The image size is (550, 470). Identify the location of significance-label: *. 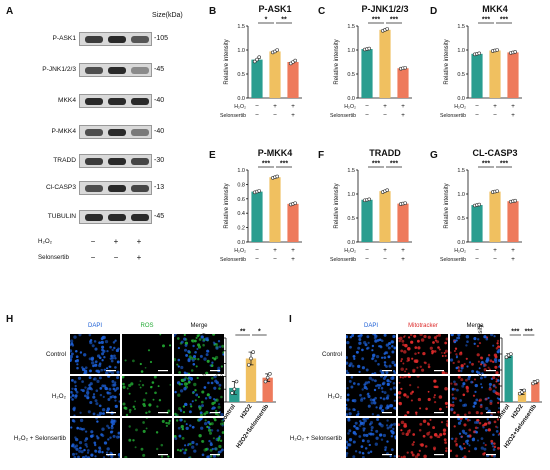
(266, 20).